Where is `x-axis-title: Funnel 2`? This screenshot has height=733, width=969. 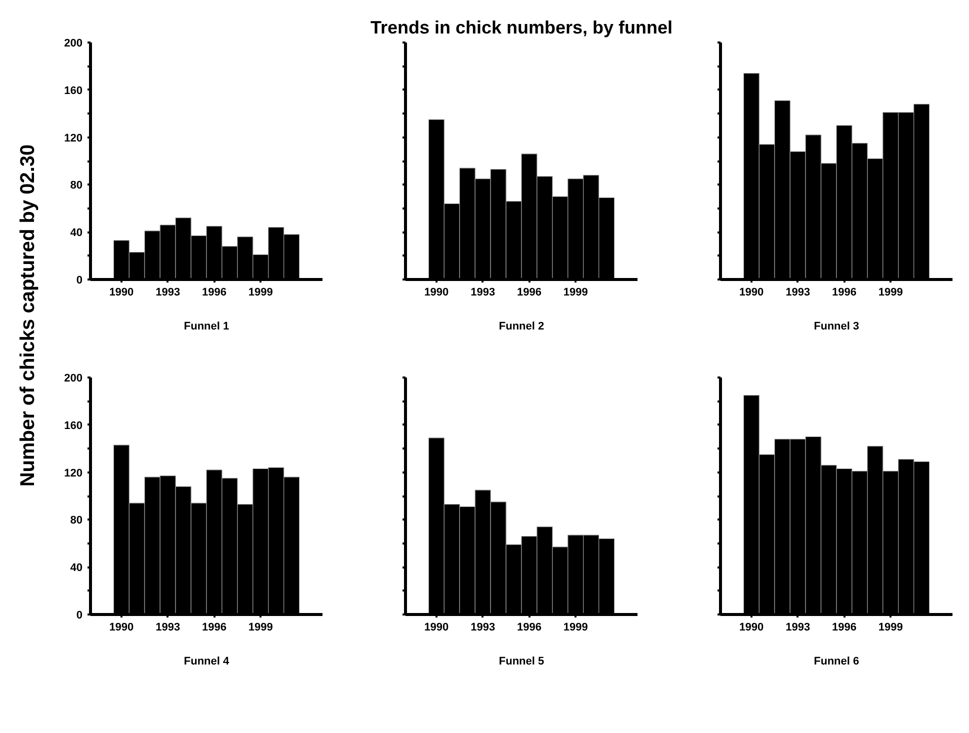 x-axis-title: Funnel 2 is located at coordinates (521, 326).